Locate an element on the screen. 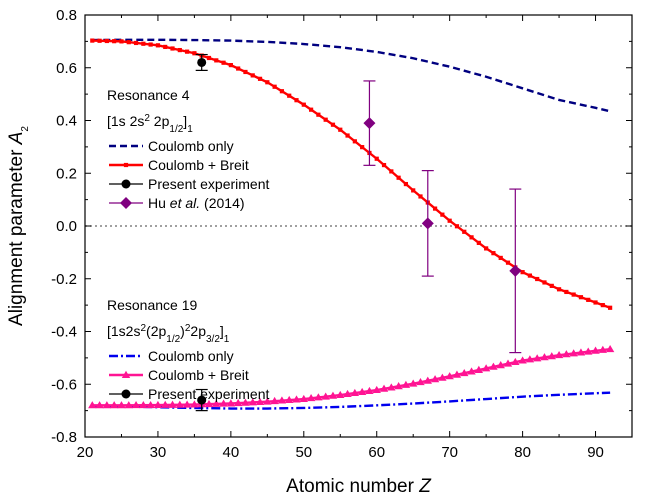  legend-config-part: 2p is located at coordinates (198, 331).